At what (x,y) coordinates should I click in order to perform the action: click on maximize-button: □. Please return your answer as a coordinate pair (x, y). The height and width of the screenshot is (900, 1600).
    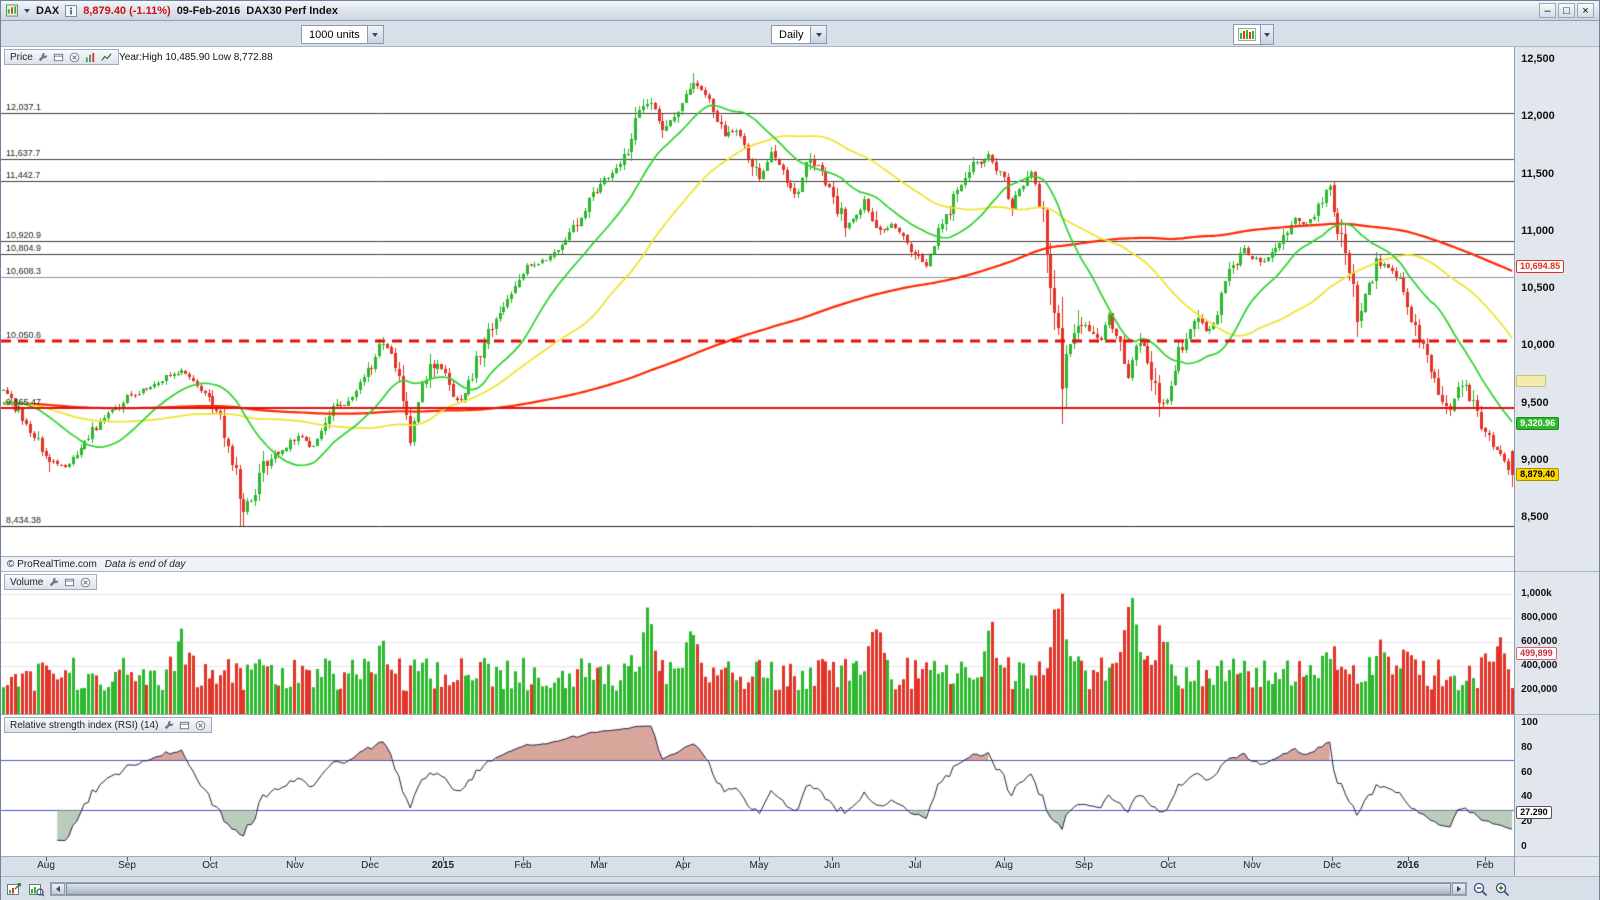
    Looking at the image, I should click on (1566, 10).